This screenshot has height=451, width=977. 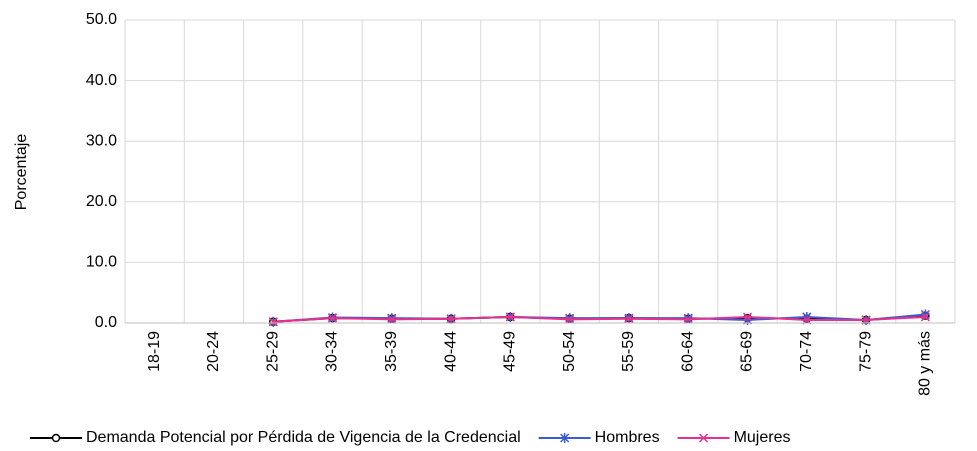 I want to click on x-tick-label: 50-54, so click(x=569, y=351).